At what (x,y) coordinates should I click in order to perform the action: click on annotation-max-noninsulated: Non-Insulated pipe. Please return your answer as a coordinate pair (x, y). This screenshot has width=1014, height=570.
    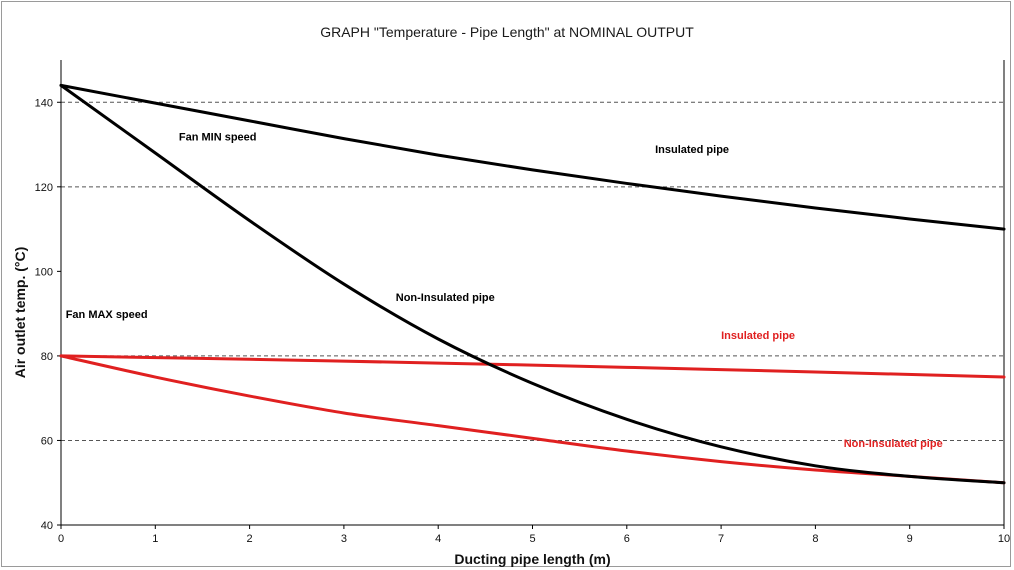
    Looking at the image, I should click on (893, 444).